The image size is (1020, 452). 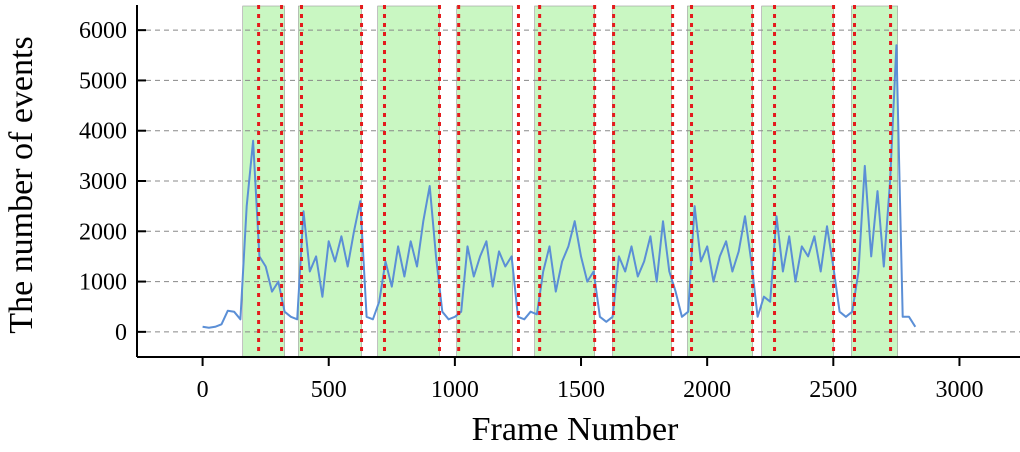 I want to click on y-tick-label: 2000, so click(x=103, y=232).